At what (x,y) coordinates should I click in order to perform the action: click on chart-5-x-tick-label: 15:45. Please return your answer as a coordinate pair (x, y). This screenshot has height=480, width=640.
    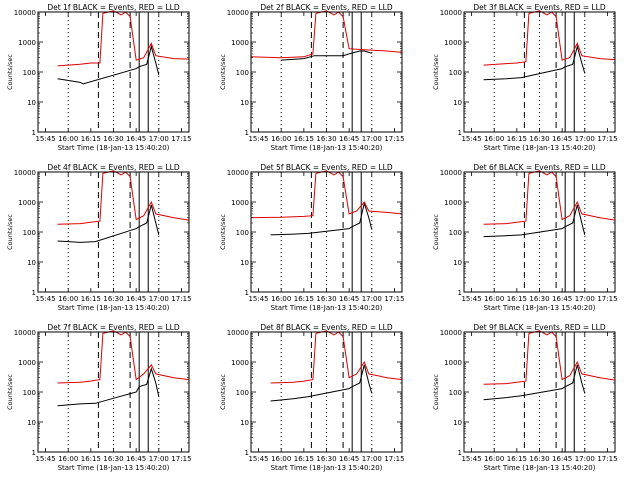
    Looking at the image, I should click on (258, 299).